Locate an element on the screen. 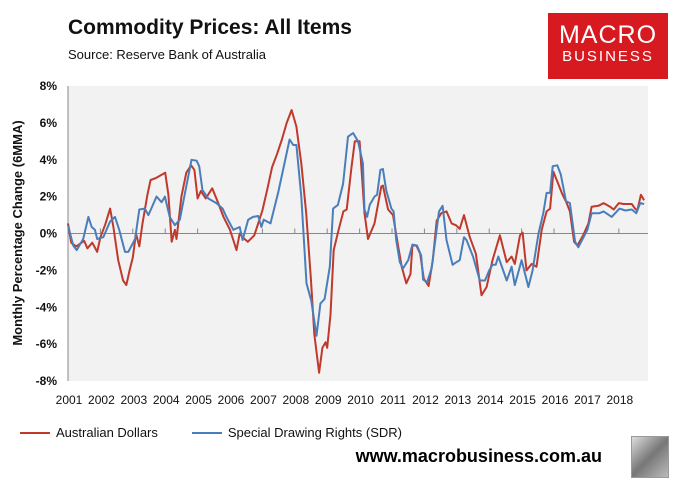 The width and height of the screenshot is (674, 495). x-tick-label: 2003 is located at coordinates (133, 400).